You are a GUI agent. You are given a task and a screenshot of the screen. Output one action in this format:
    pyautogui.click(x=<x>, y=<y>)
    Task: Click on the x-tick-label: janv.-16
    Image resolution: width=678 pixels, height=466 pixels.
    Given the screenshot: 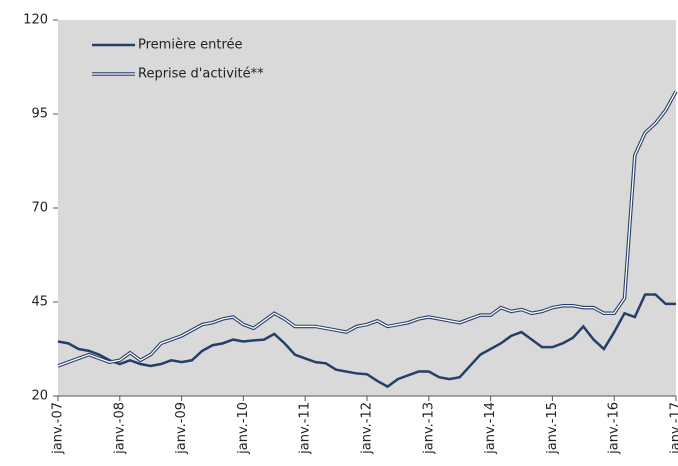 What is the action you would take?
    pyautogui.click(x=614, y=428)
    